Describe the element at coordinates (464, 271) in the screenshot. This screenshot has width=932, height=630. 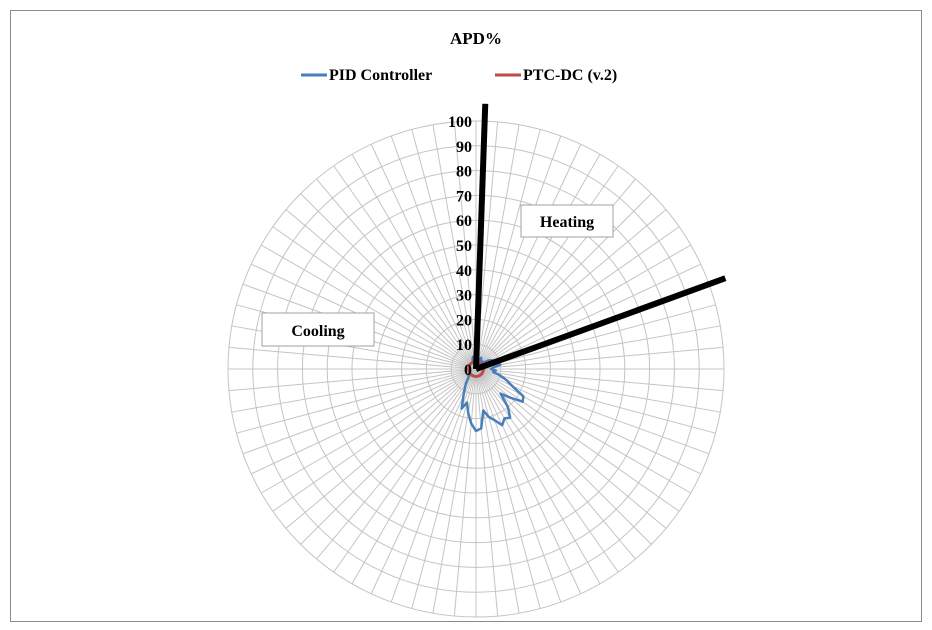
I see `tick-label-40: 40` at that location.